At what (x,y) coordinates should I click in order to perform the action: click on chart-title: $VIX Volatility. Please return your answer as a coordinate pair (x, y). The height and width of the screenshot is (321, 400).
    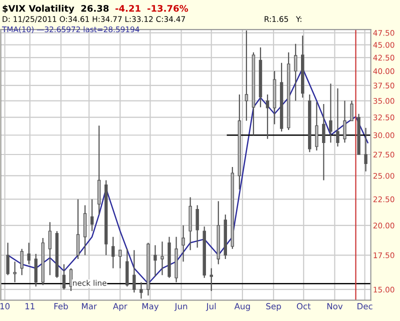
    Looking at the image, I should click on (38, 9).